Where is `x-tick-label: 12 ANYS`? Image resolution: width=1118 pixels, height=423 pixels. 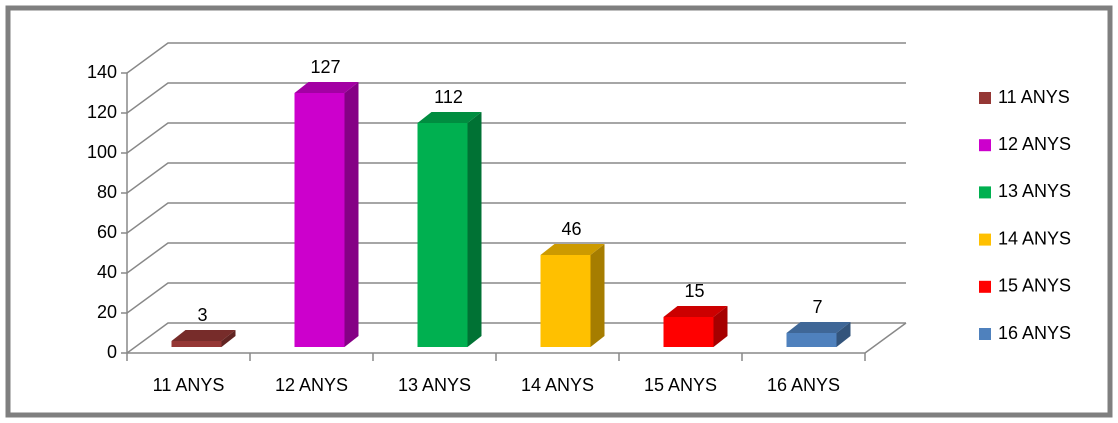 x-tick-label: 12 ANYS is located at coordinates (311, 385).